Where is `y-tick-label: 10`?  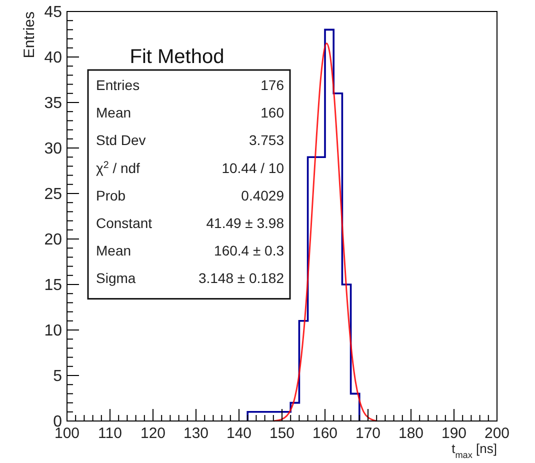 y-tick-label: 10 is located at coordinates (53, 331).